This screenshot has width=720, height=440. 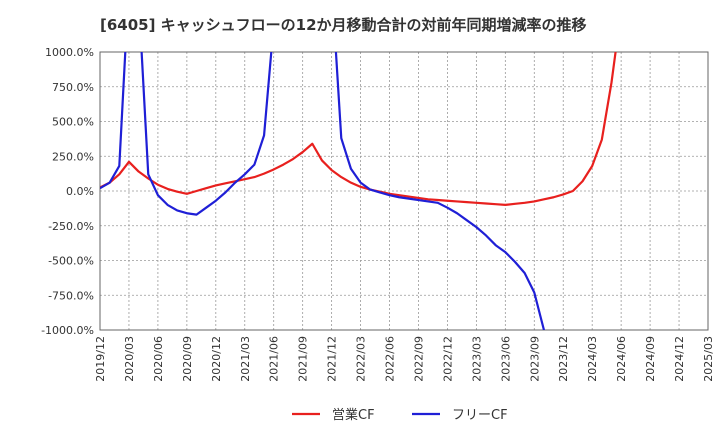 What do you see at coordinates (418, 359) in the screenshot?
I see `x-tick-label: 2022/09` at bounding box center [418, 359].